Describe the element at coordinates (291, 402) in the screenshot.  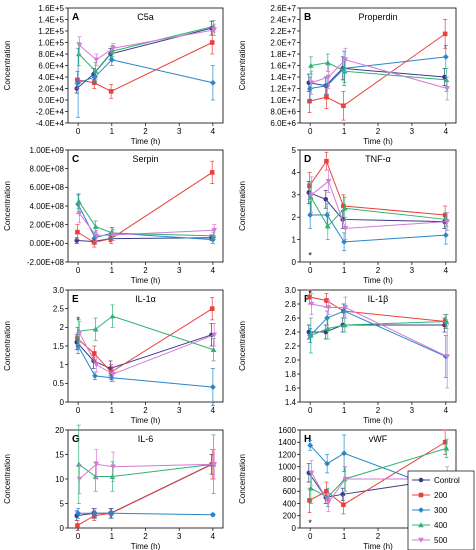
I see `y-tick-label: 1.4` at that location.